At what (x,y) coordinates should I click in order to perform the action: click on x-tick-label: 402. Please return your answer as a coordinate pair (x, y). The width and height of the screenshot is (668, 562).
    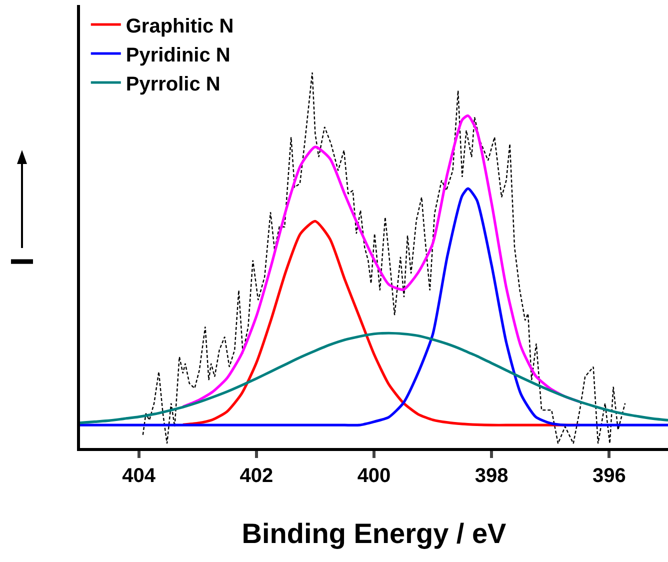
    Looking at the image, I should click on (257, 476).